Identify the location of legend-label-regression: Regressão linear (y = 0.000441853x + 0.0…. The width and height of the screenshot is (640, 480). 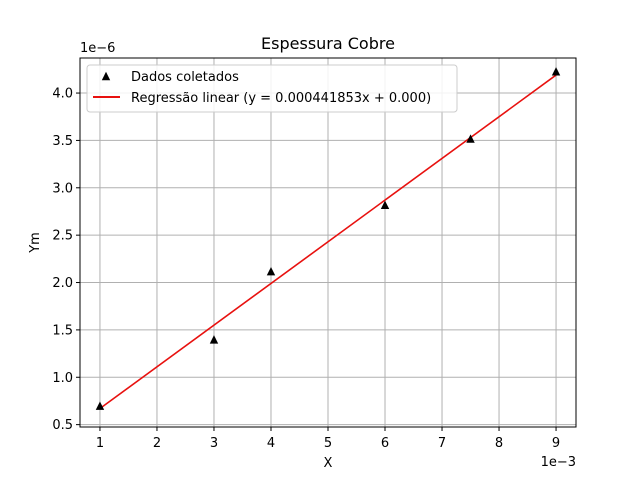
(281, 98).